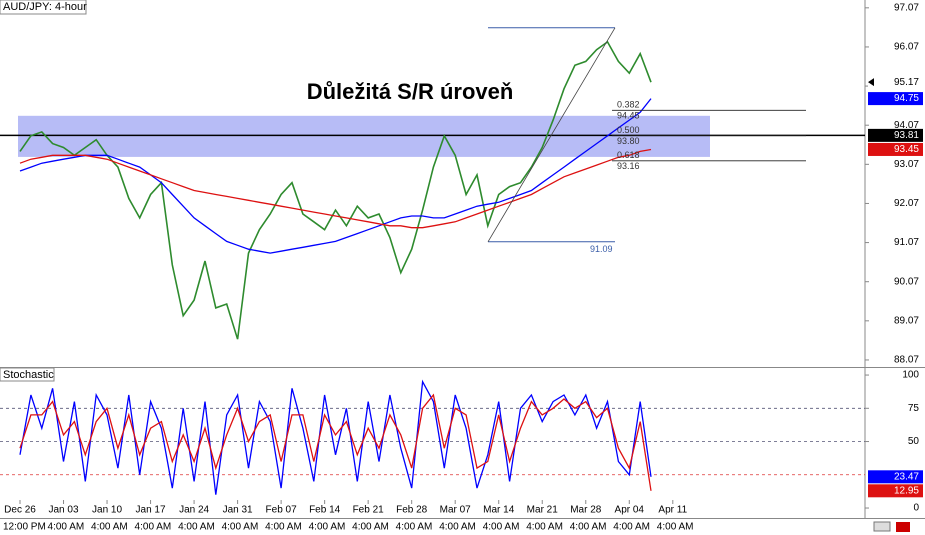 Image resolution: width=925 pixels, height=535 pixels. What do you see at coordinates (906, 149) in the screenshot?
I see `price-marker-label: 93.45` at bounding box center [906, 149].